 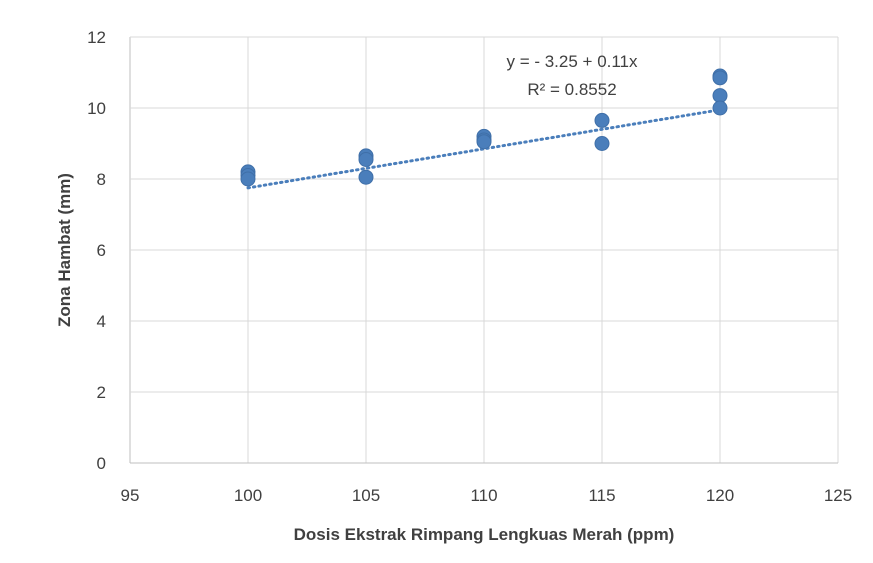 What do you see at coordinates (101, 250) in the screenshot?
I see `y-tick-label: 6` at bounding box center [101, 250].